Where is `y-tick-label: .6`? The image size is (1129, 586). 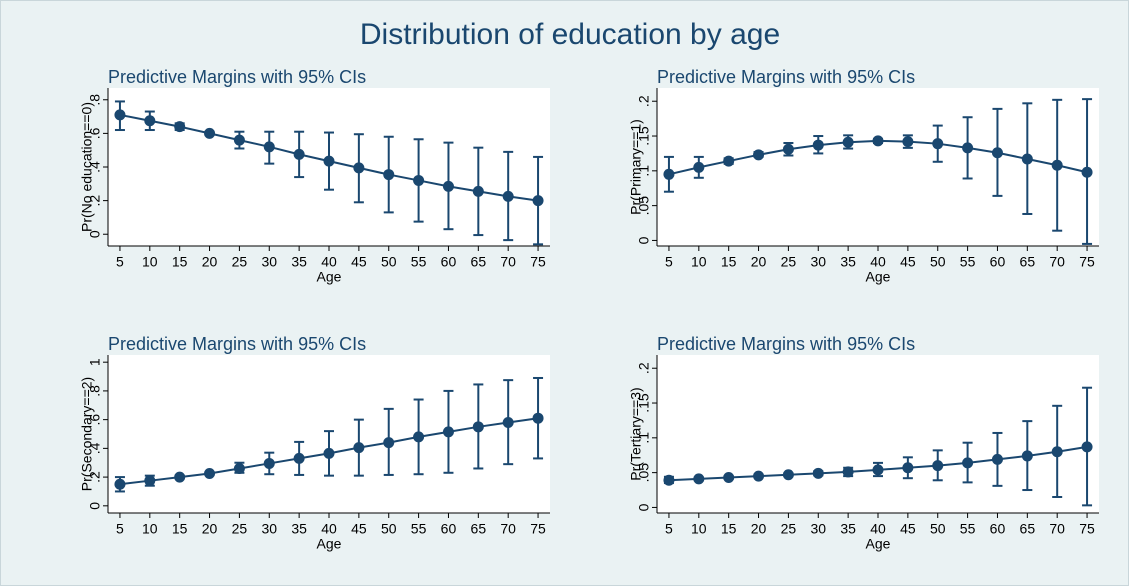 y-tick-label: .6 is located at coordinates (95, 420).